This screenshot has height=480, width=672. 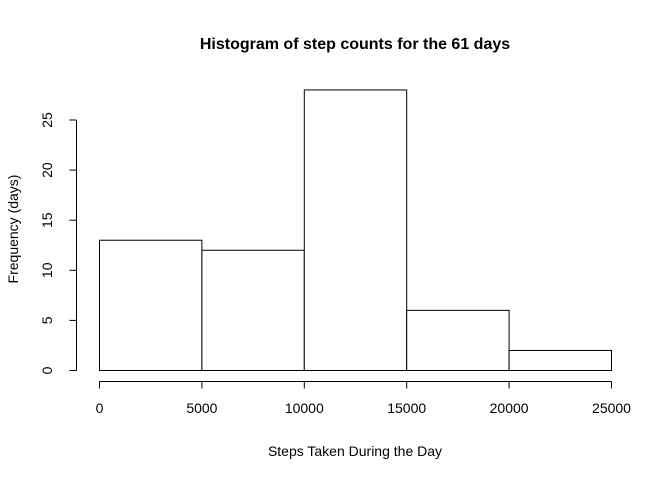 What do you see at coordinates (406, 408) in the screenshot?
I see `x-tick-label-3: 15000` at bounding box center [406, 408].